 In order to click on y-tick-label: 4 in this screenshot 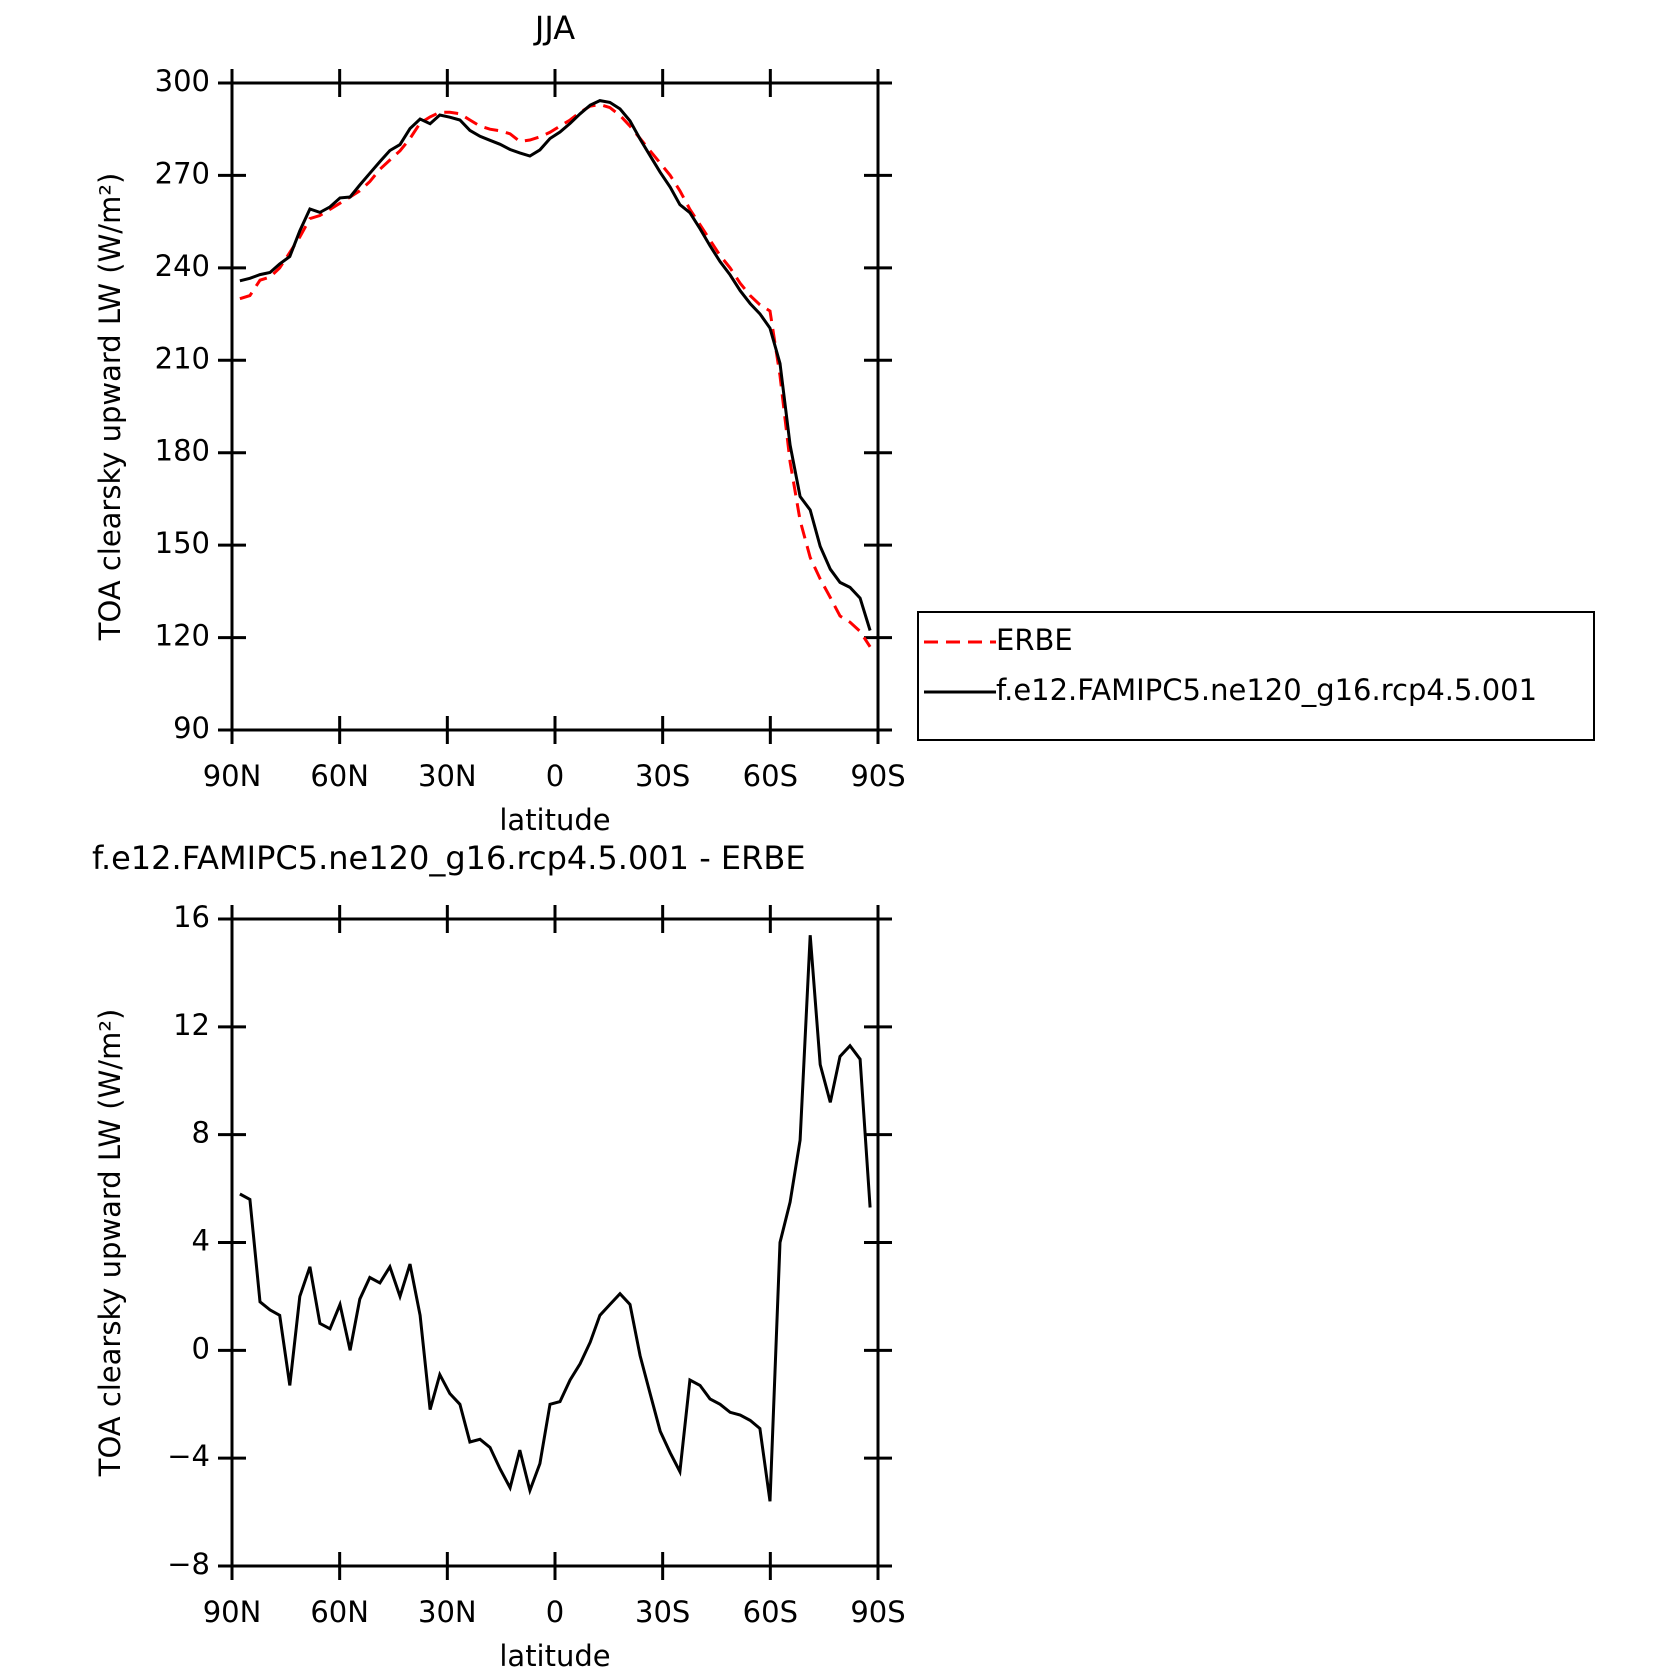, I will do `click(201, 1241)`.